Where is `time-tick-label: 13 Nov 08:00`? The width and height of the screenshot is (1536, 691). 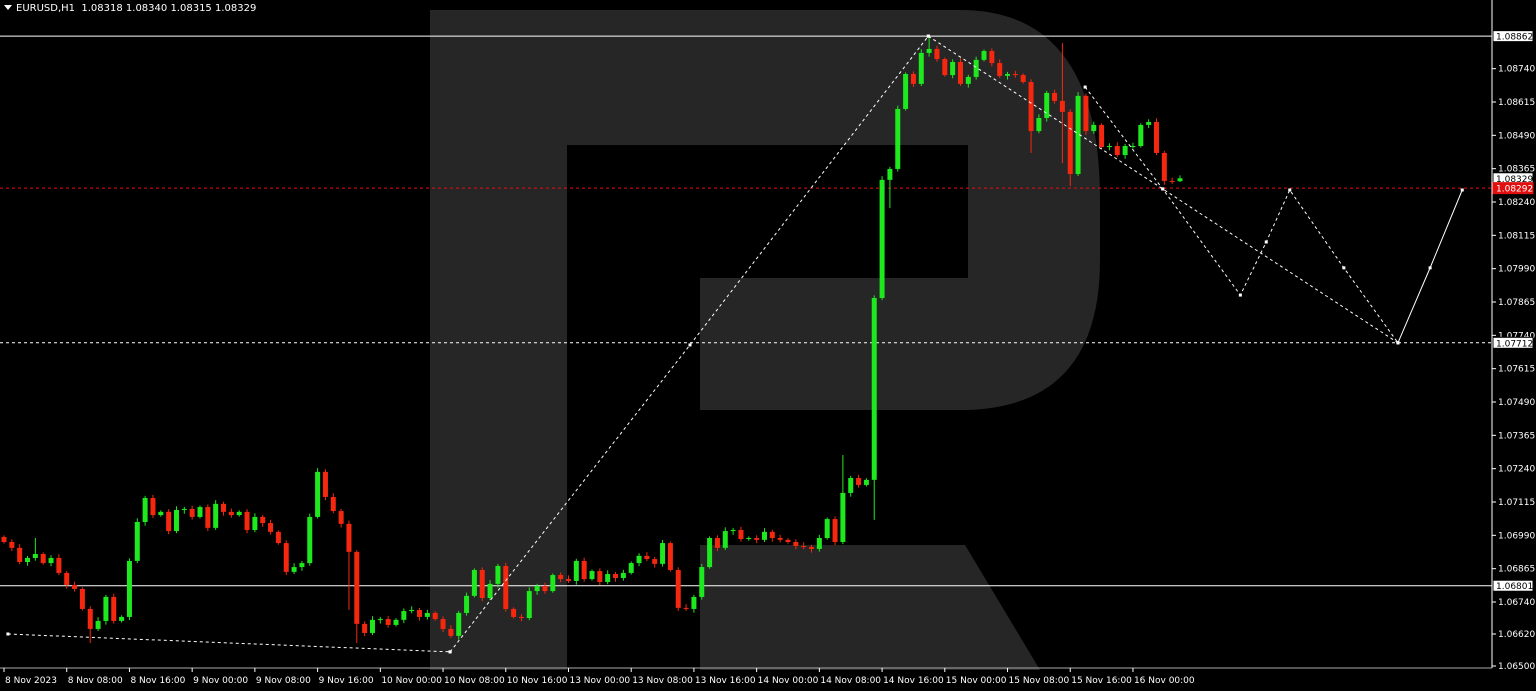 time-tick-label: 13 Nov 08:00 is located at coordinates (662, 681).